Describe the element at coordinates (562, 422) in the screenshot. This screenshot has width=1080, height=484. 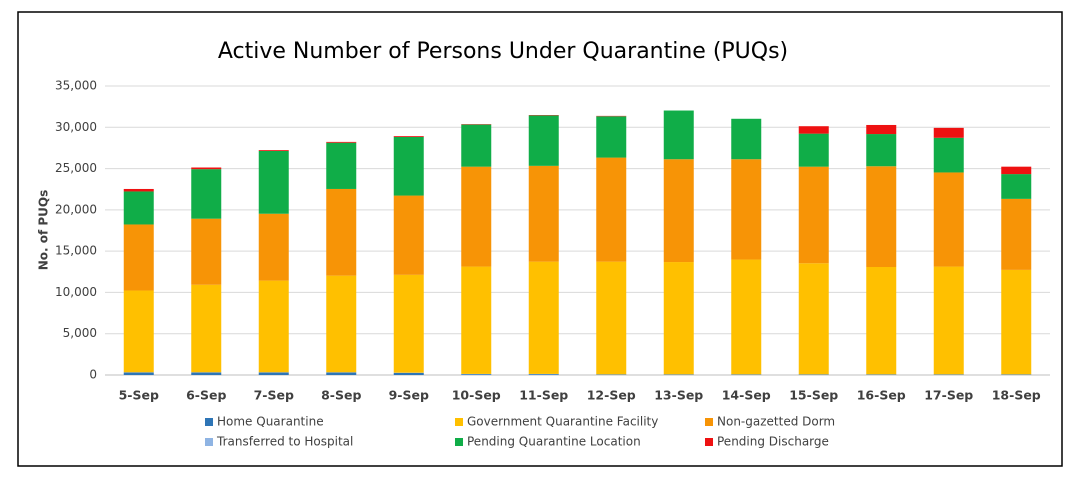
I see `legend-label: Government Quarantine Facility` at that location.